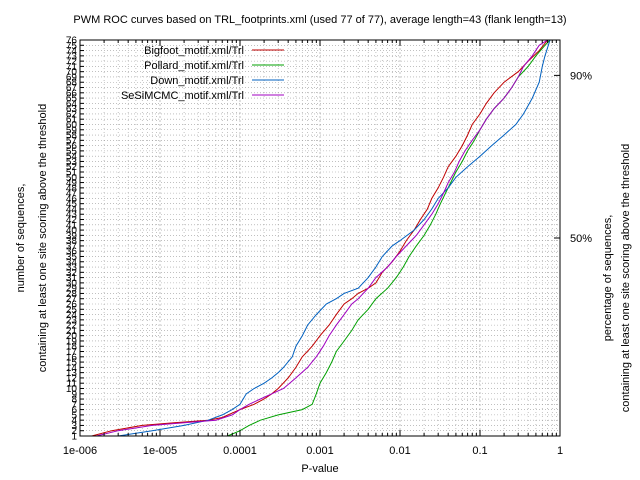 Image resolution: width=640 pixels, height=480 pixels. Describe the element at coordinates (74, 415) in the screenshot. I see `y-tick-label: 5` at that location.